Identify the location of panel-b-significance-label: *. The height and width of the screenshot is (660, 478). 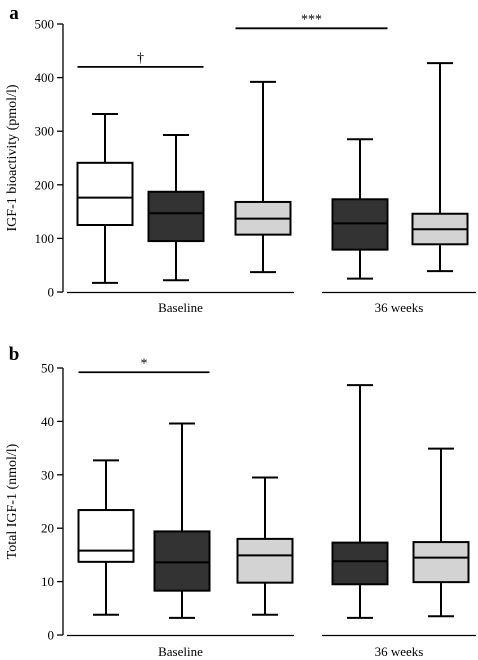
(144, 363).